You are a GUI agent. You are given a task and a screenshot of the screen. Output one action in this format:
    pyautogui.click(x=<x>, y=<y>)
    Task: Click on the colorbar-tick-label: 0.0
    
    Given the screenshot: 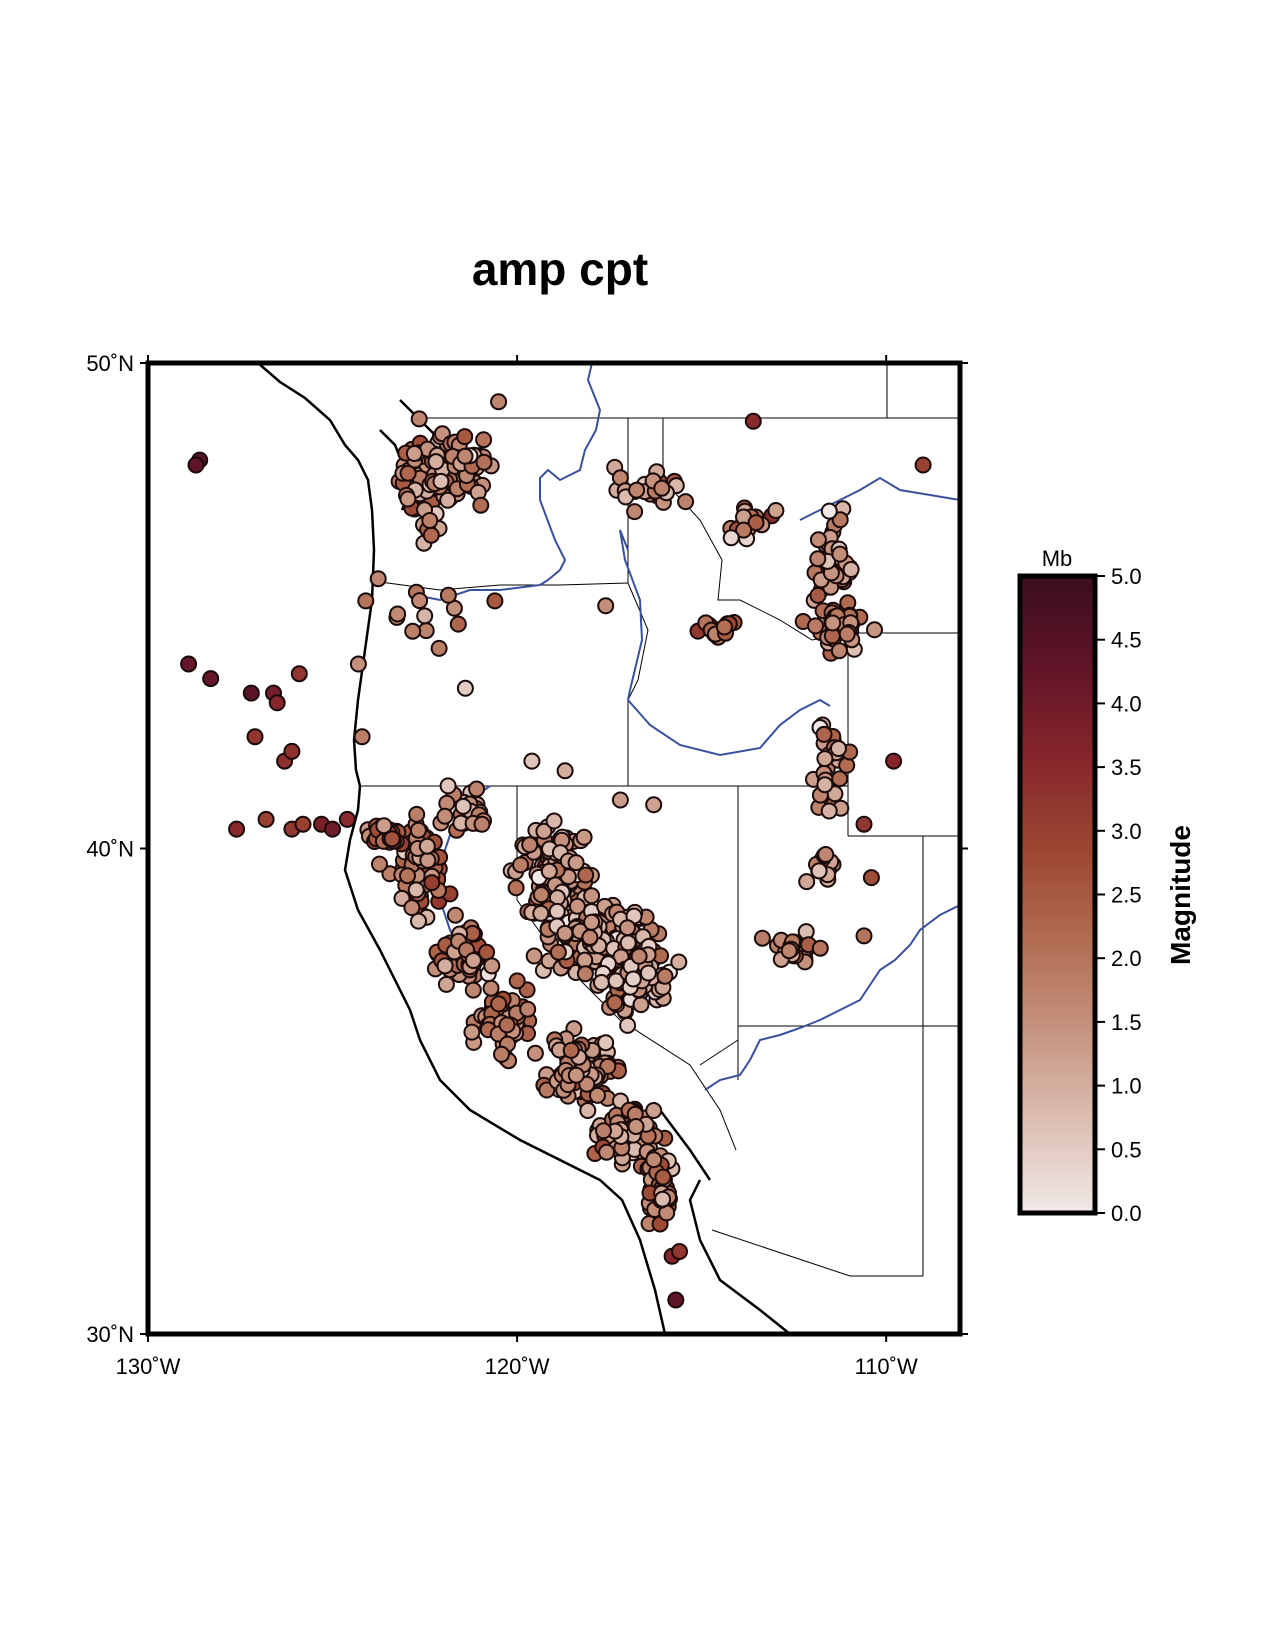 What is the action you would take?
    pyautogui.click(x=1126, y=1213)
    